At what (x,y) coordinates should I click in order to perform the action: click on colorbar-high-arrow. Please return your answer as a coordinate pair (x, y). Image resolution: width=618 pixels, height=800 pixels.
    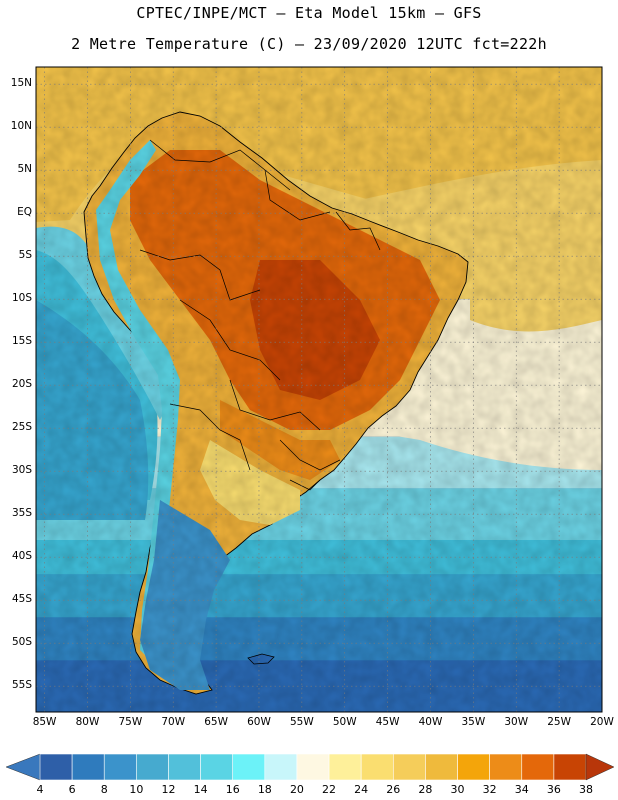
    Looking at the image, I should click on (600, 767).